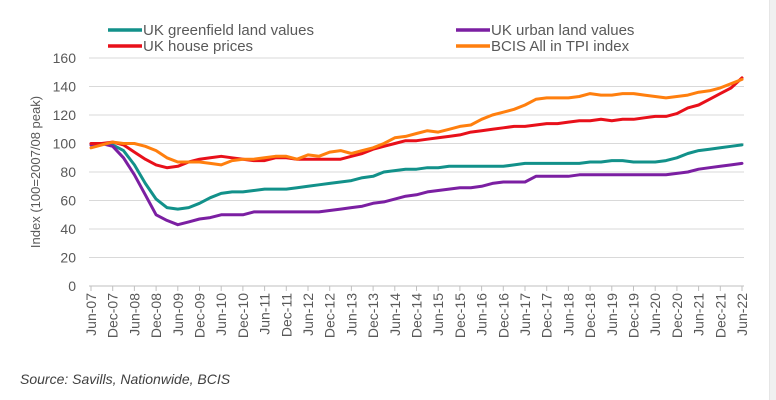 The width and height of the screenshot is (776, 400). What do you see at coordinates (330, 315) in the screenshot?
I see `x-tick-label: Dec-12` at bounding box center [330, 315].